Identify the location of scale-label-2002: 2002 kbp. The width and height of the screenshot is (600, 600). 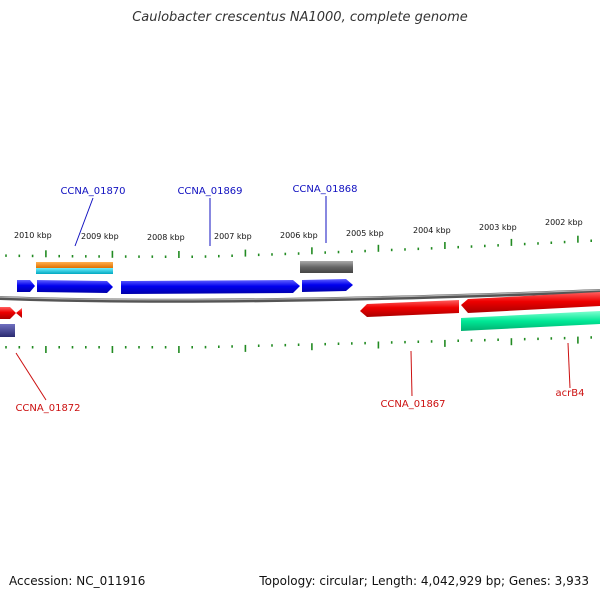
(564, 222).